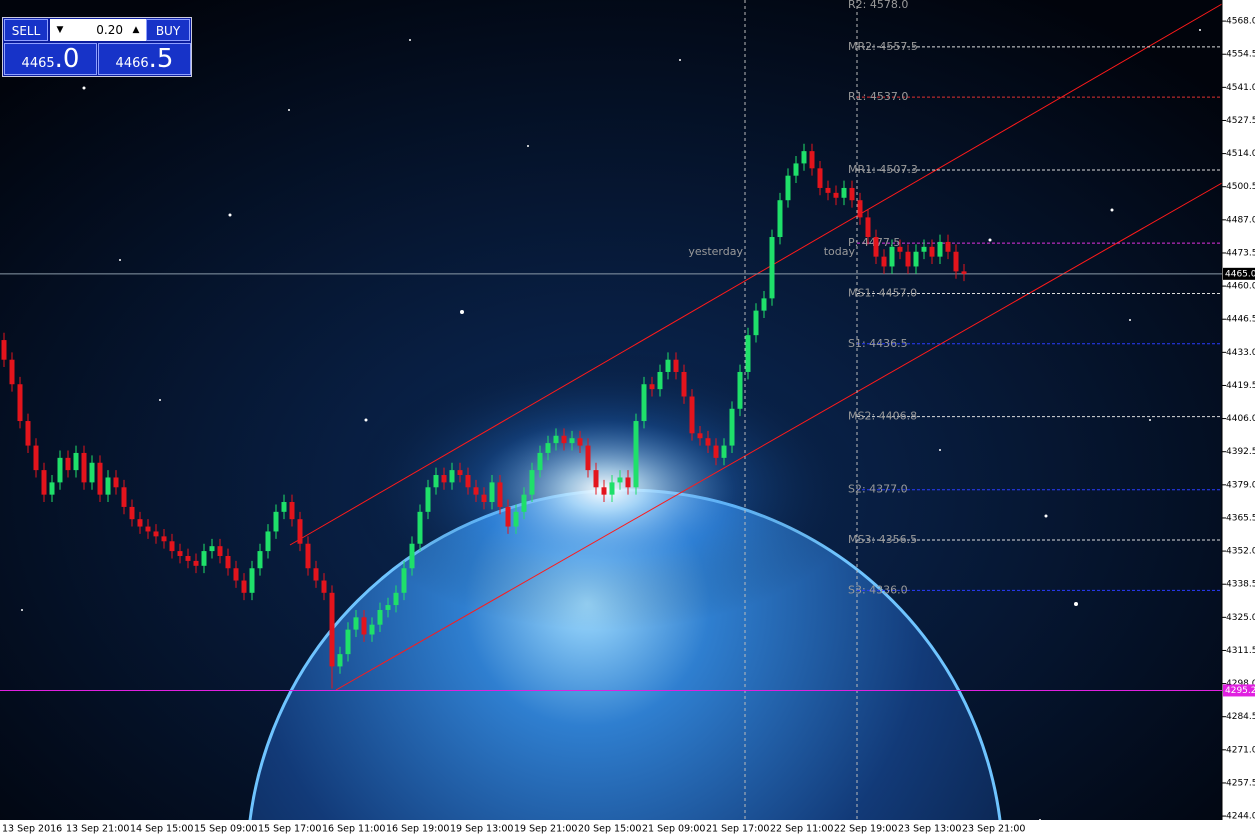  Describe the element at coordinates (1240, 585) in the screenshot. I see `y-tick-label: 4338.5` at that location.